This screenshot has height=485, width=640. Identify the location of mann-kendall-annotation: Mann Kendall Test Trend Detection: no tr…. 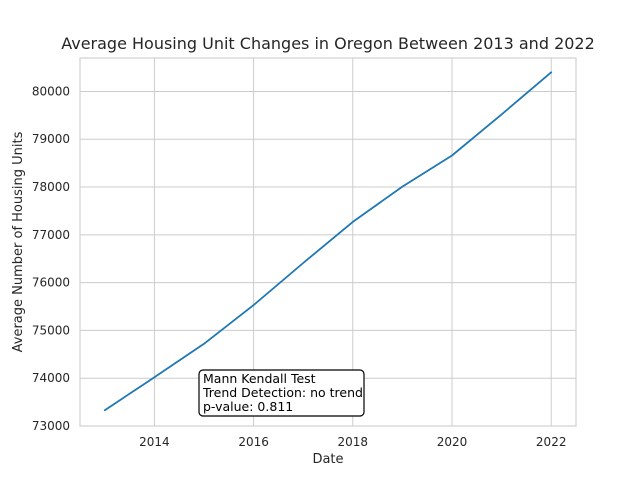
(281, 393).